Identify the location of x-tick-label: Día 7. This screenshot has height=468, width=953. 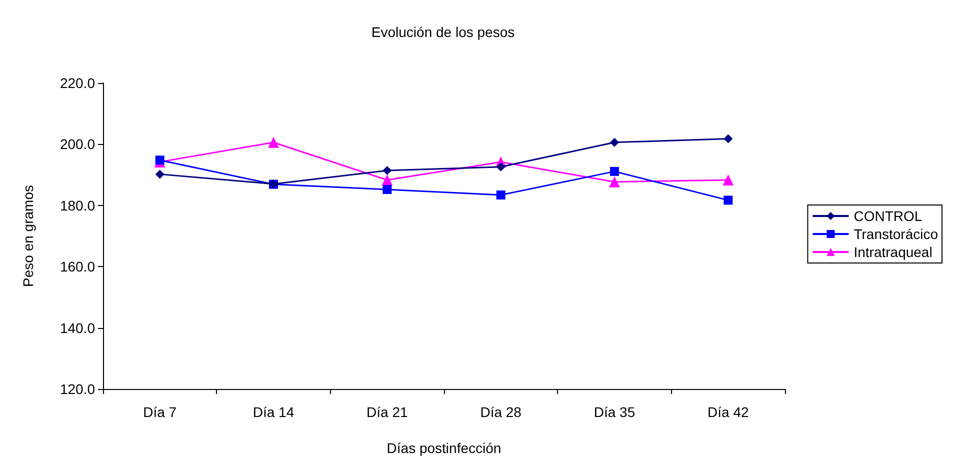
(160, 412).